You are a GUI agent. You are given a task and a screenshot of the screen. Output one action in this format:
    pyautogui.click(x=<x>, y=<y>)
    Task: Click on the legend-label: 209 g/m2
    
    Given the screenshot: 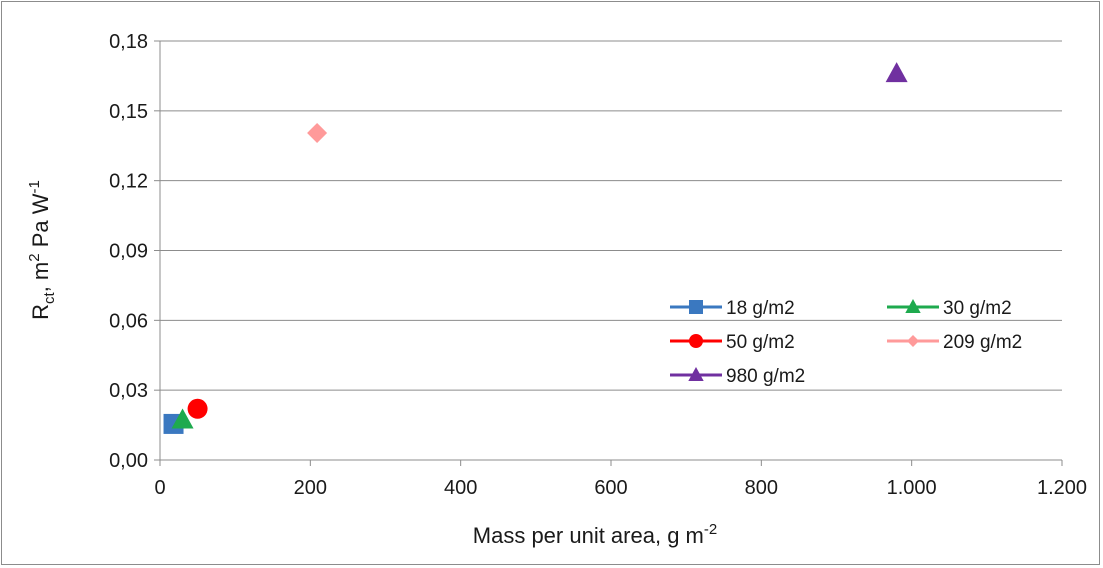 What is the action you would take?
    pyautogui.click(x=982, y=342)
    